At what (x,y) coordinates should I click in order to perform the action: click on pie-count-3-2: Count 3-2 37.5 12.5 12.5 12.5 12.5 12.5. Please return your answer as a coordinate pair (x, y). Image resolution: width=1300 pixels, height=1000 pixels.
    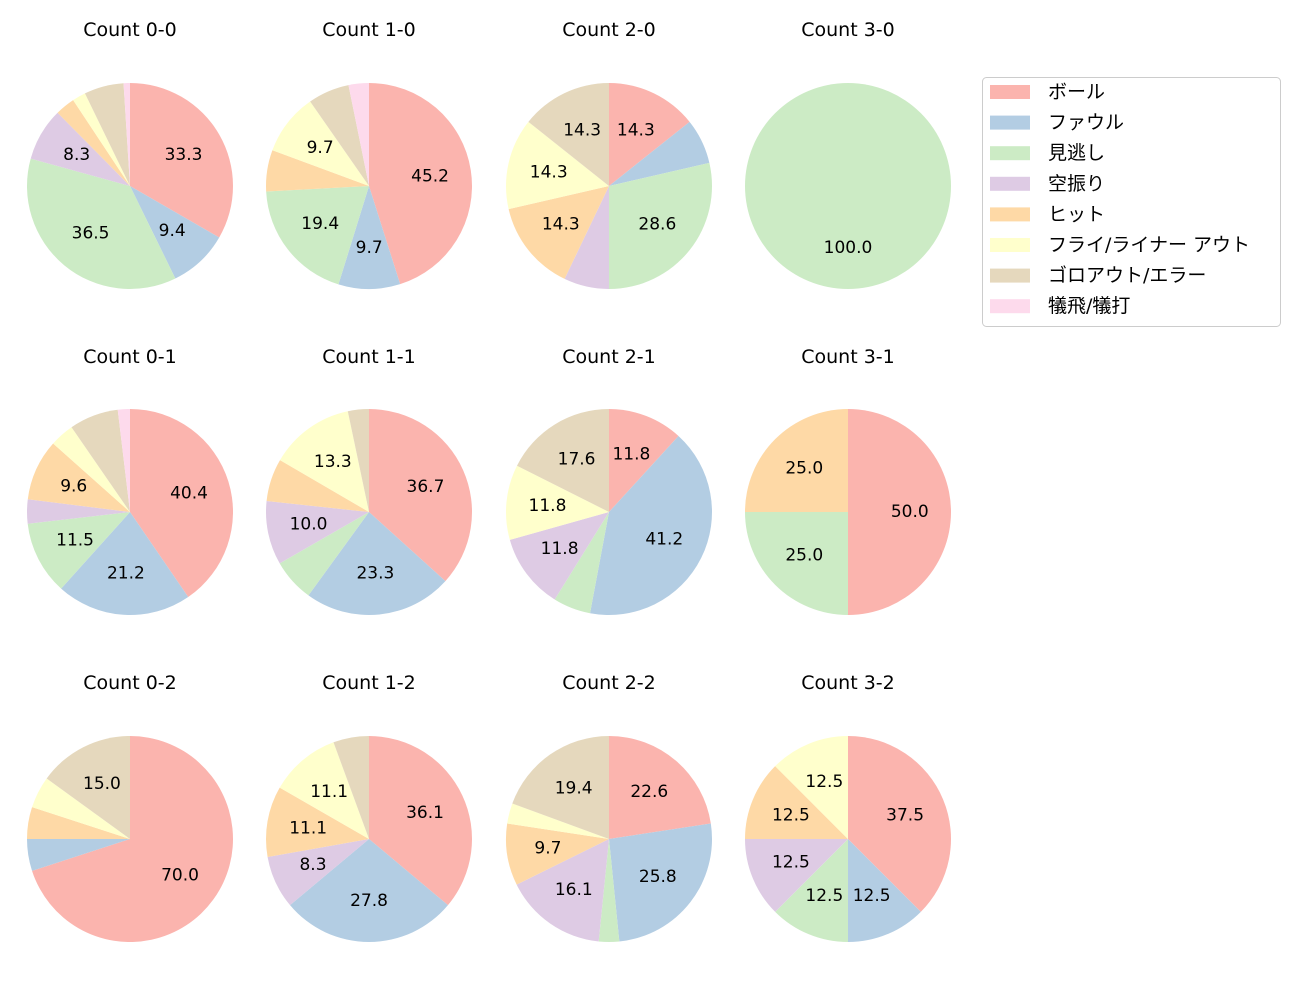
    Looking at the image, I should click on (848, 807).